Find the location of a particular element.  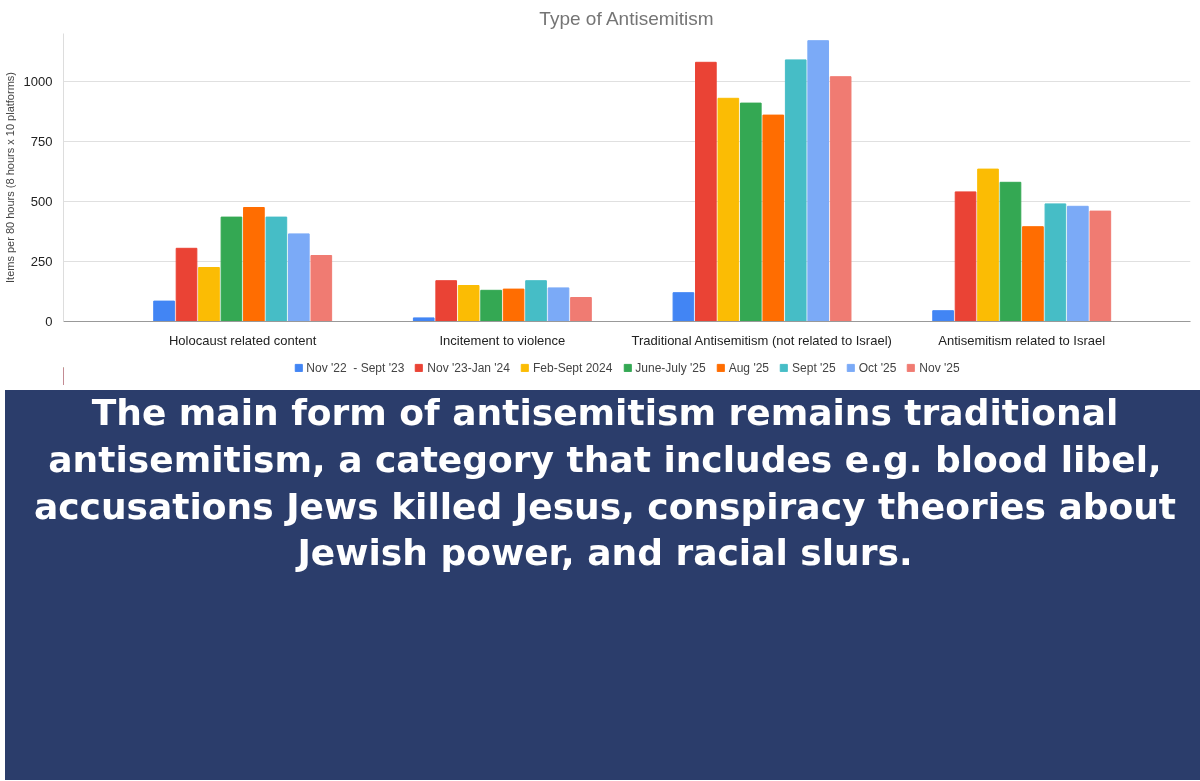

x-tick-label: Traditional Antisemitism (not related to Israel) is located at coordinates (761, 340).